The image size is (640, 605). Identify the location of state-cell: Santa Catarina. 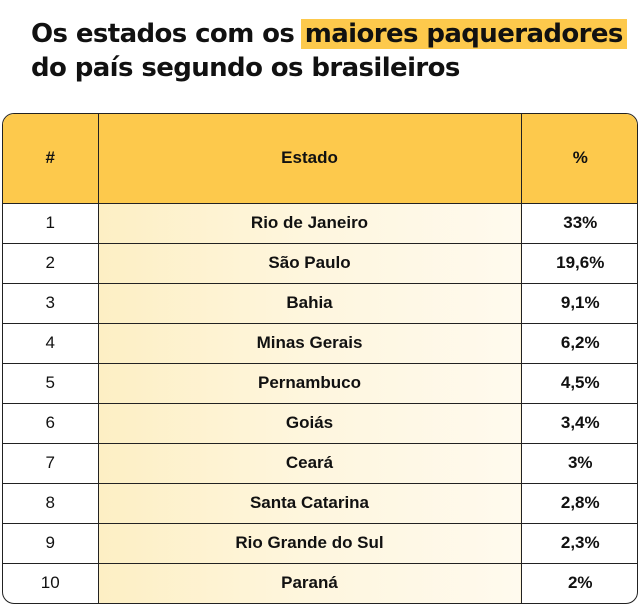
(310, 503).